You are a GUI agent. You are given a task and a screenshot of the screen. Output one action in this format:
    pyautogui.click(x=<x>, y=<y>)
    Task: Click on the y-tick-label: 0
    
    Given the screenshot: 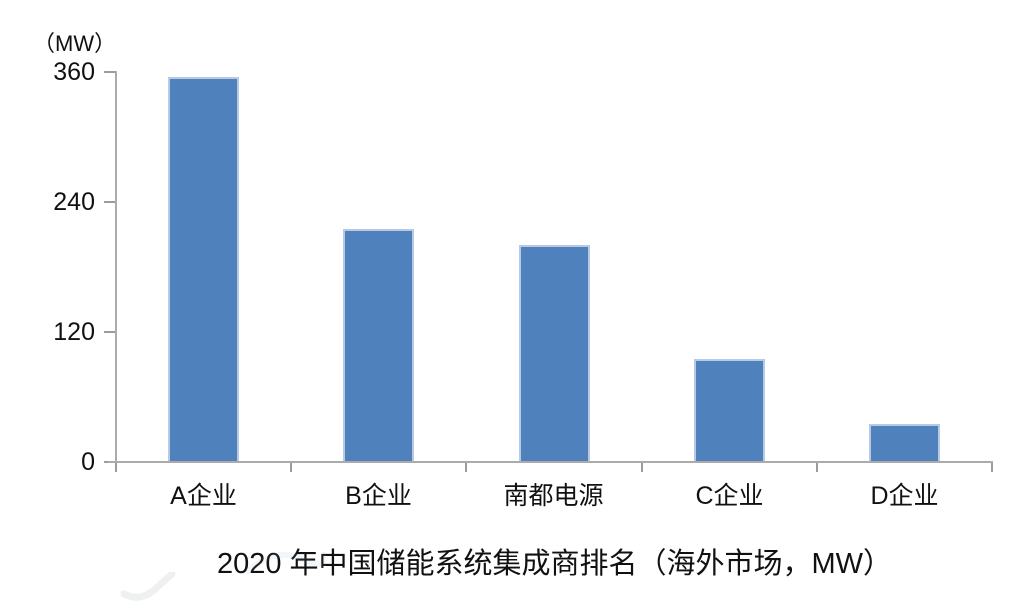 What is the action you would take?
    pyautogui.click(x=88, y=462)
    